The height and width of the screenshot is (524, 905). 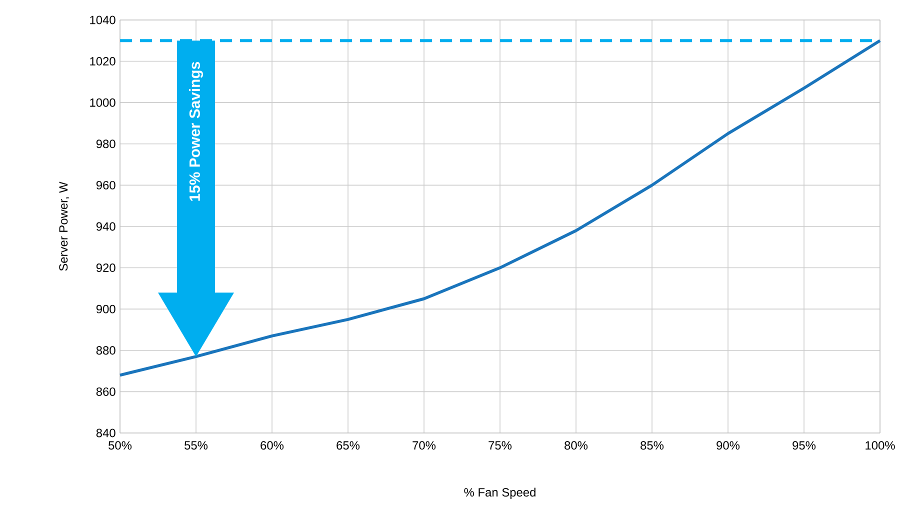 What do you see at coordinates (120, 445) in the screenshot?
I see `x-tick-label: 50%` at bounding box center [120, 445].